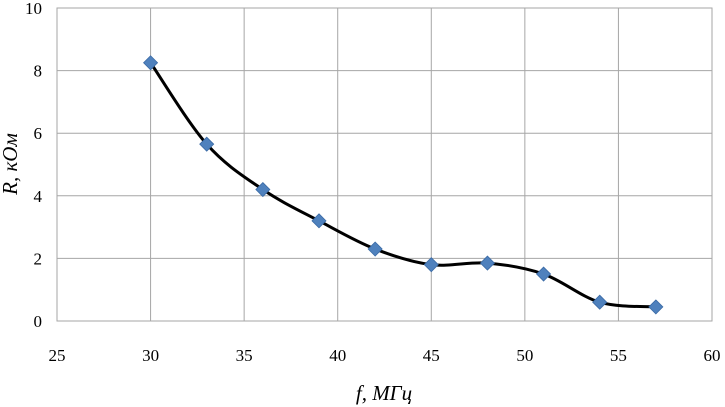 This screenshot has width=725, height=407. I want to click on x-tick-label: 30, so click(150, 355).